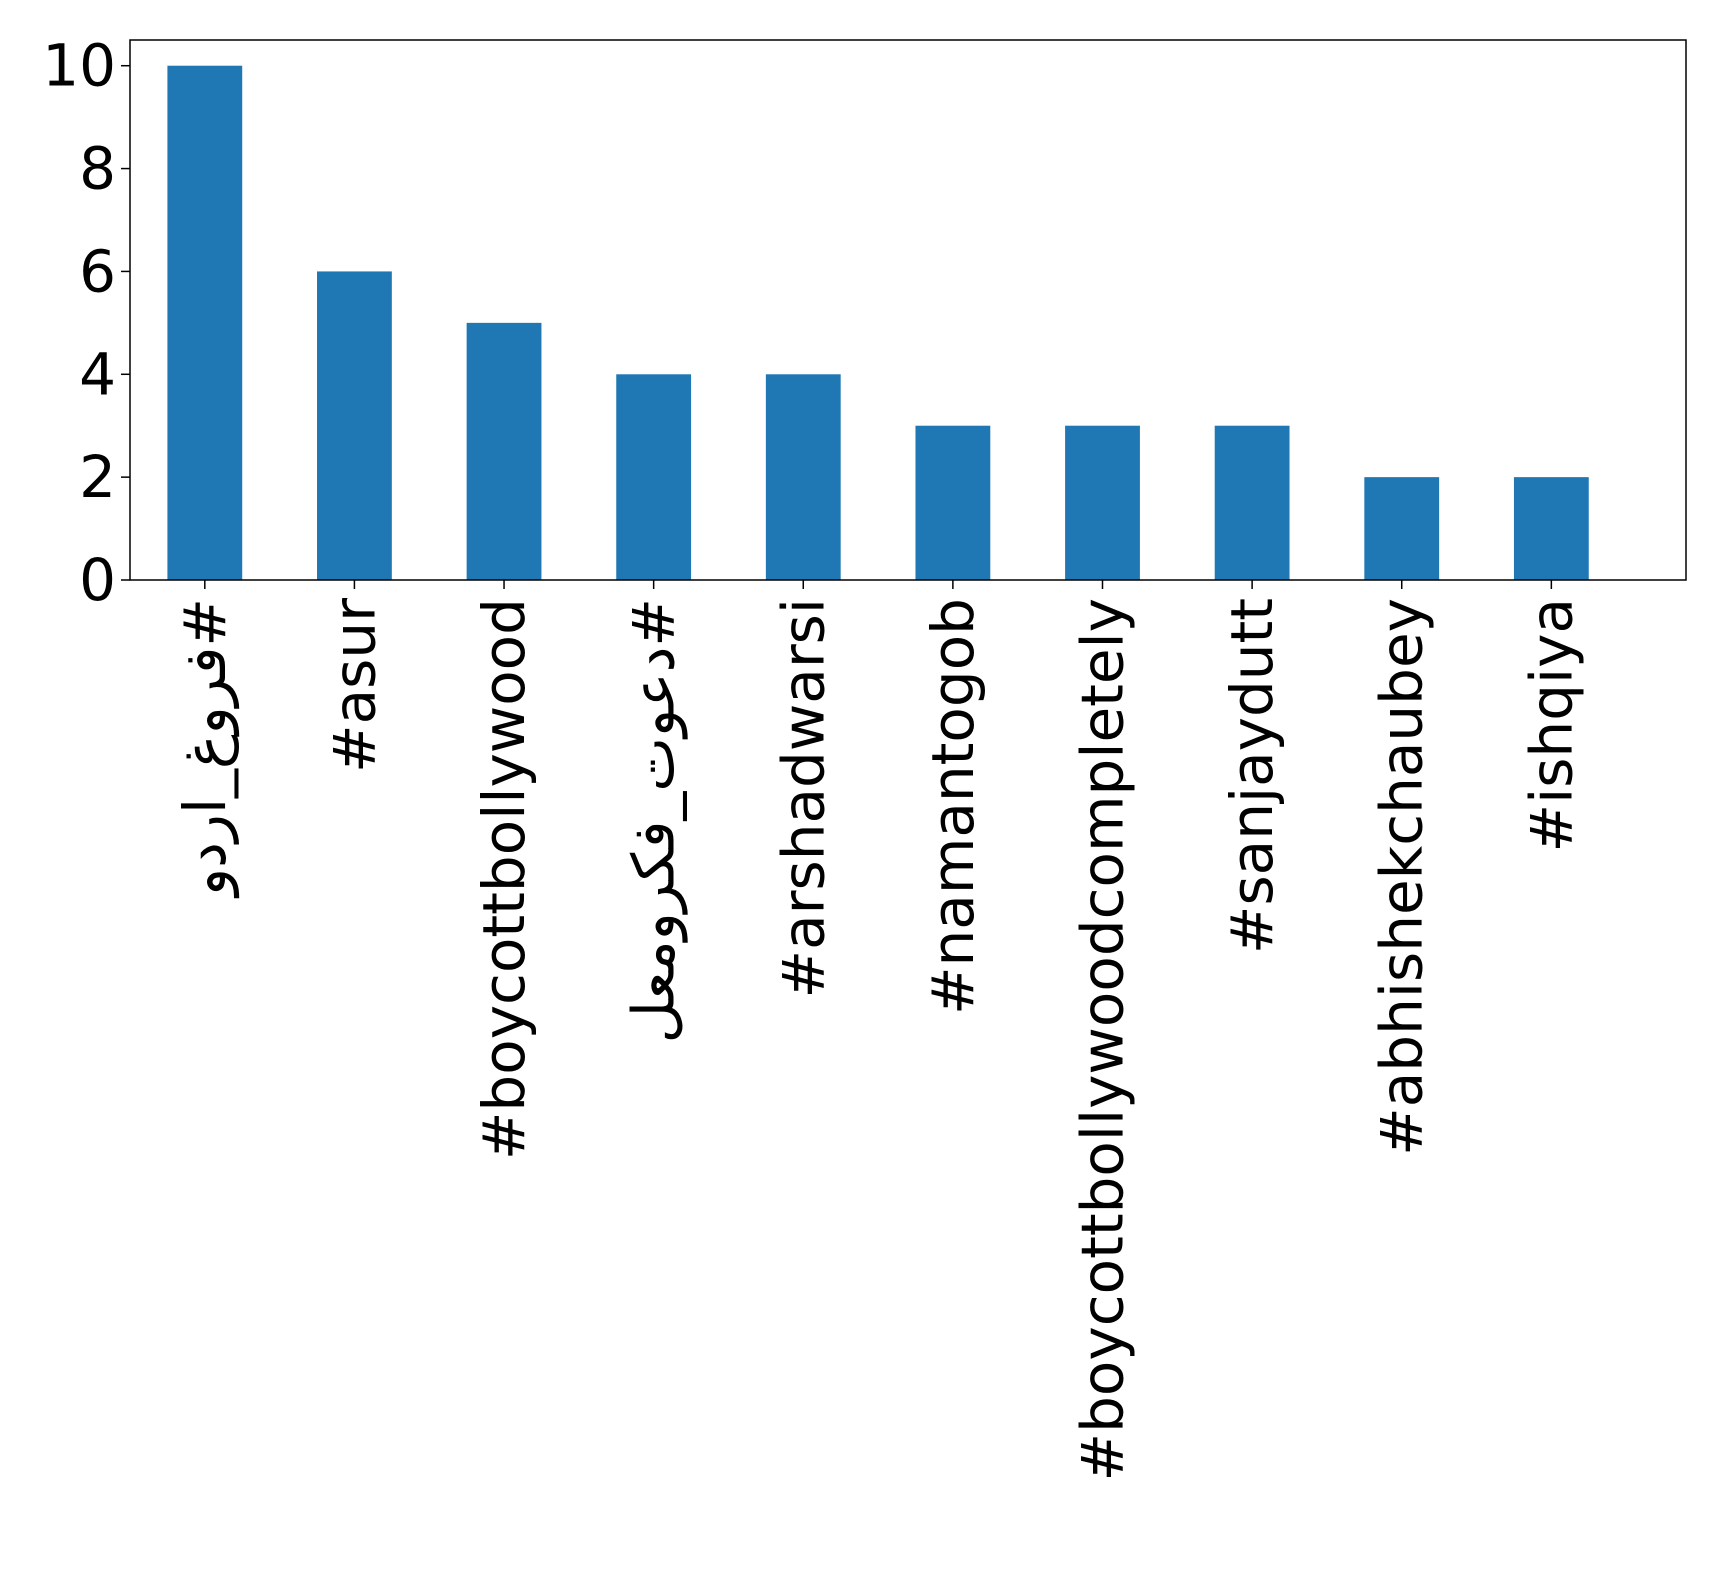 Image resolution: width=1719 pixels, height=1580 pixels. I want to click on y-tick-label-0: 0, so click(97, 580).